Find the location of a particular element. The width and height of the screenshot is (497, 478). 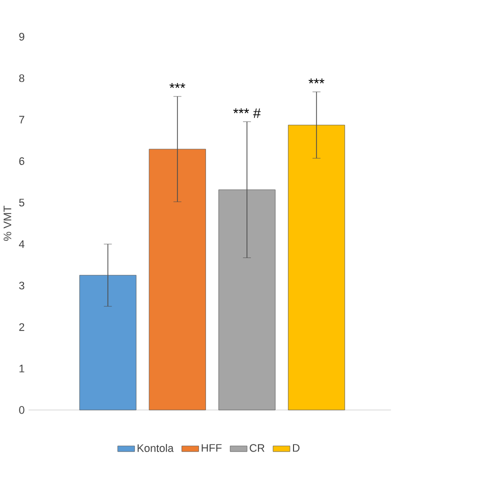

y-tick-label: 6 is located at coordinates (21, 161).